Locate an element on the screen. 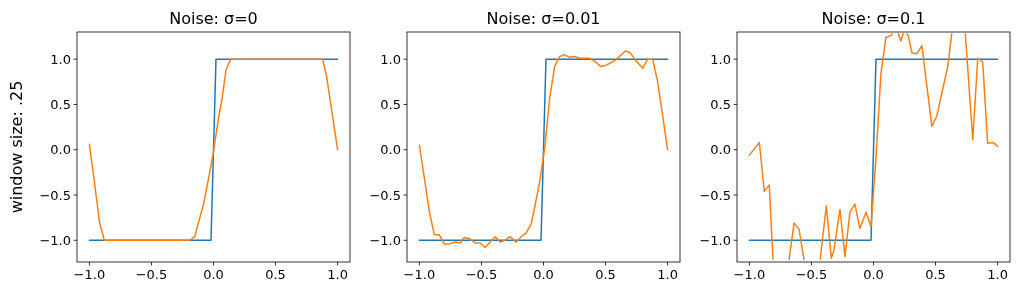 The width and height of the screenshot is (1016, 297). y-axis-title: window size: .25 is located at coordinates (16, 147).